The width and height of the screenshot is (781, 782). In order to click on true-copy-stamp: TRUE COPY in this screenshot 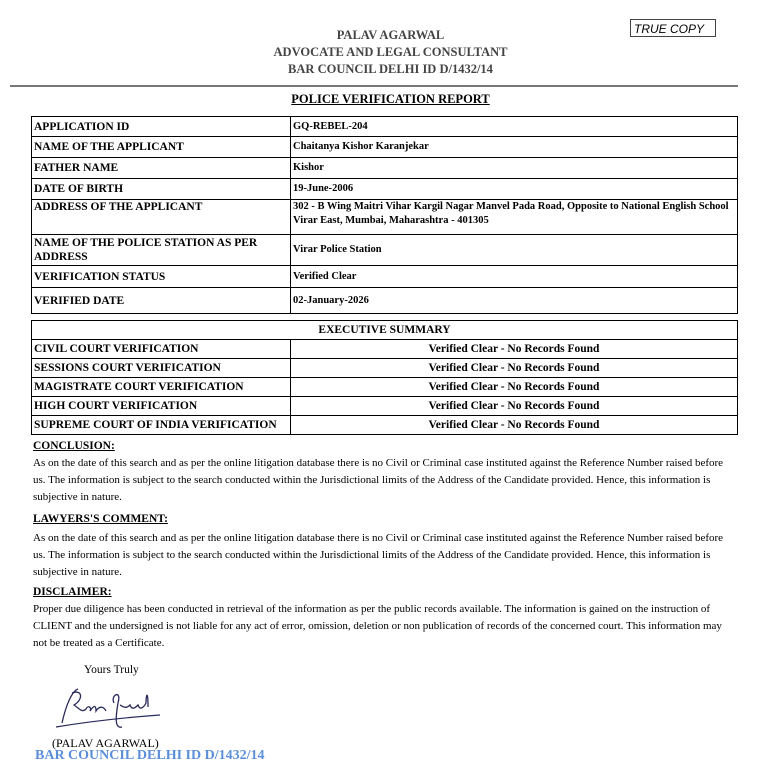, I will do `click(673, 28)`.